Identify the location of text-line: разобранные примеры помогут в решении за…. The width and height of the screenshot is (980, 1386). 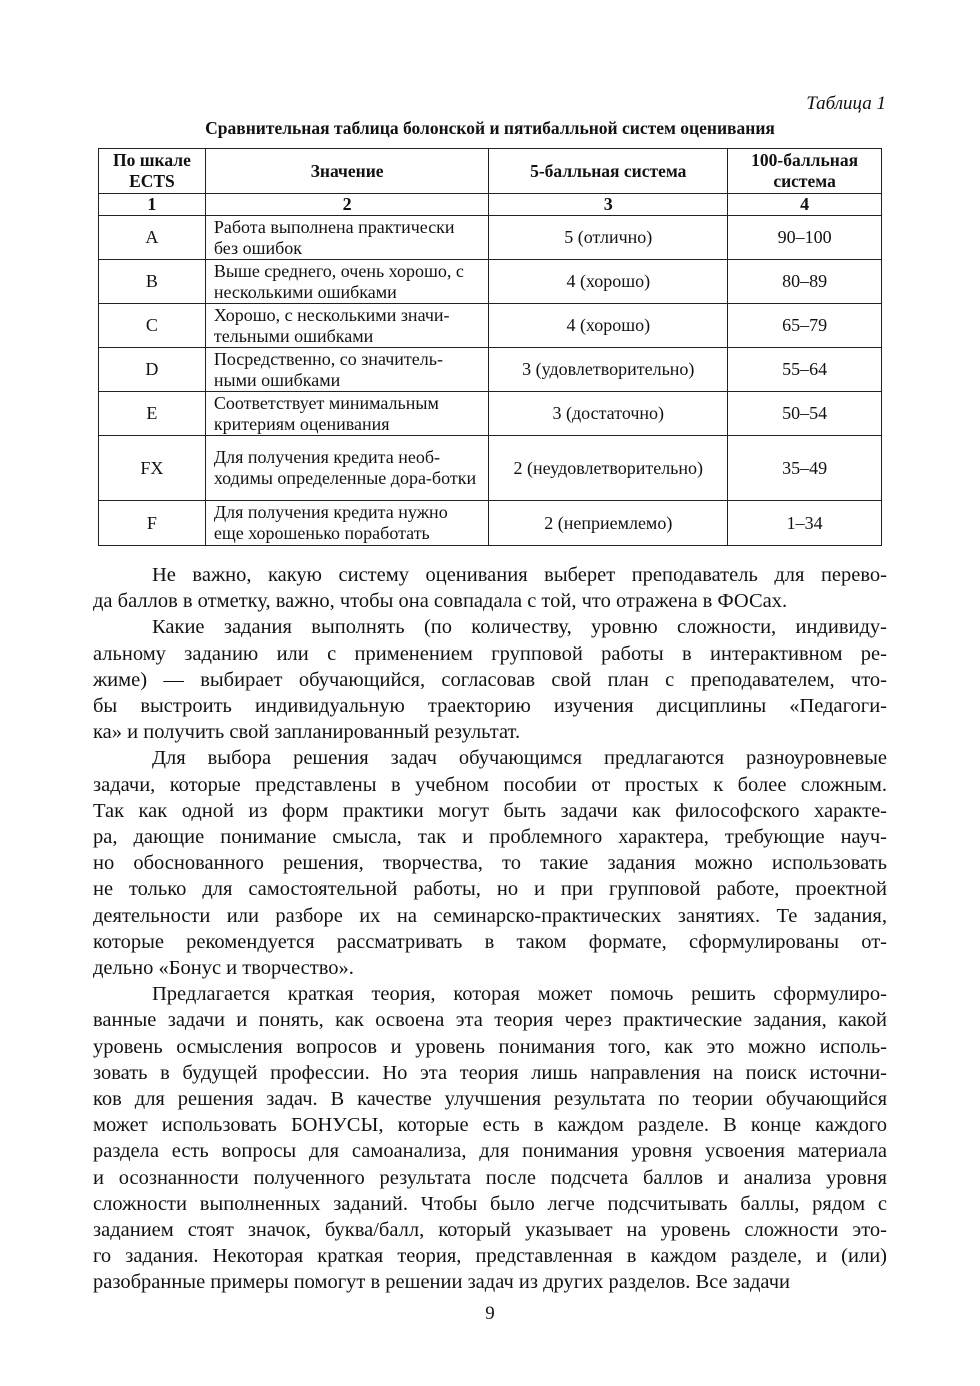
(441, 1282).